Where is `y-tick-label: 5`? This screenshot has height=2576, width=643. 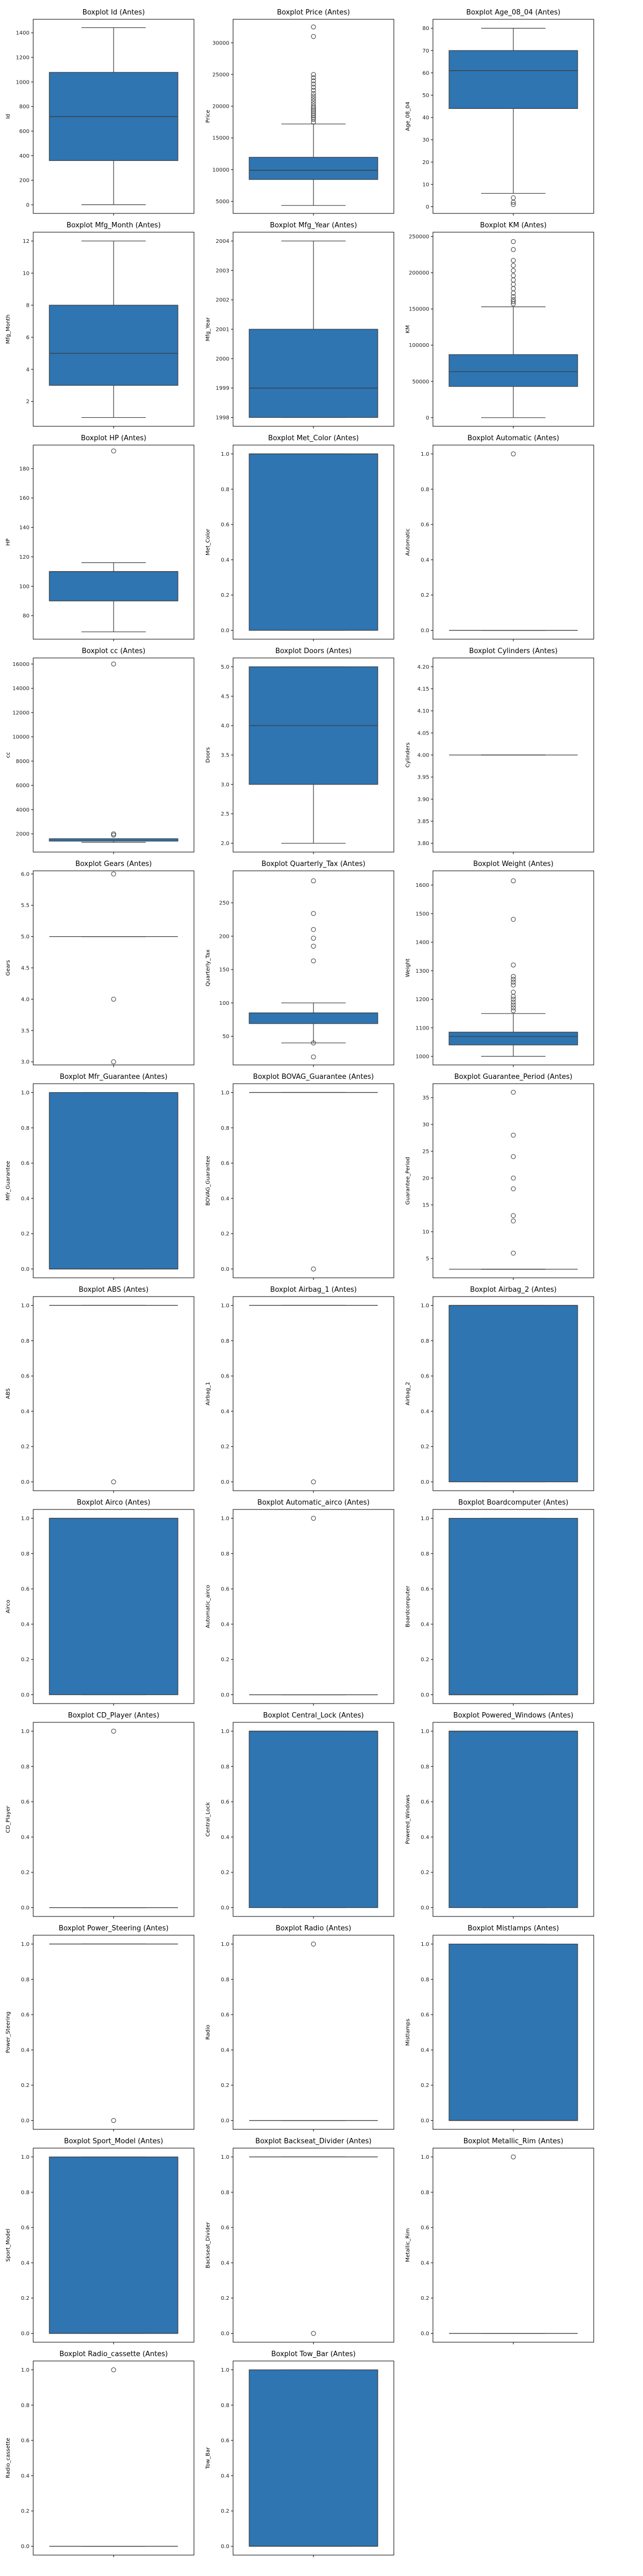 y-tick-label: 5 is located at coordinates (428, 1259).